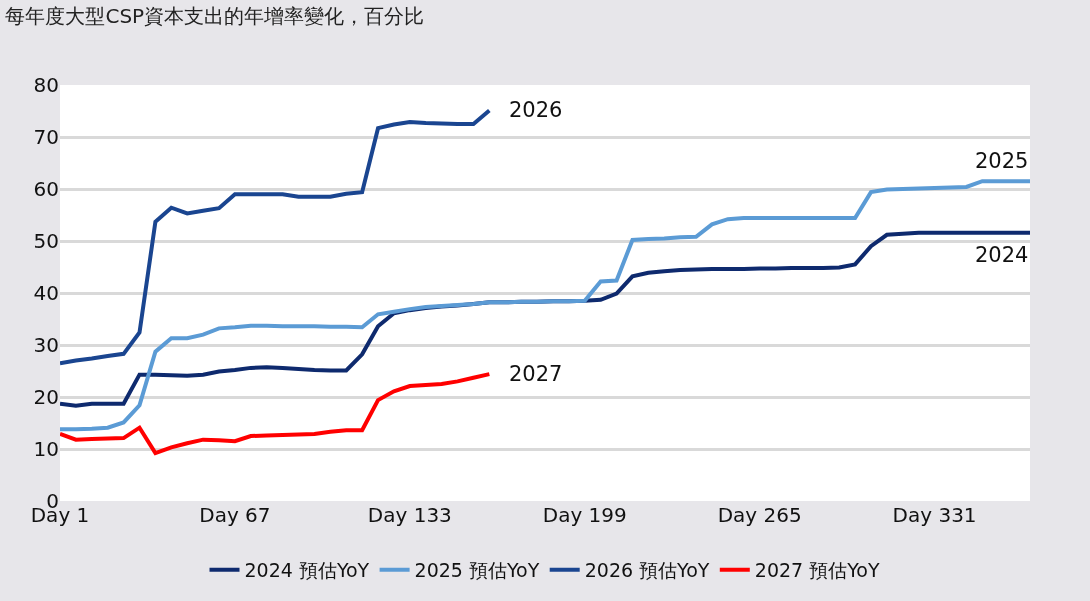 This screenshot has width=1090, height=601. What do you see at coordinates (647, 570) in the screenshot?
I see `legend-label: 2026 預估YoY` at bounding box center [647, 570].